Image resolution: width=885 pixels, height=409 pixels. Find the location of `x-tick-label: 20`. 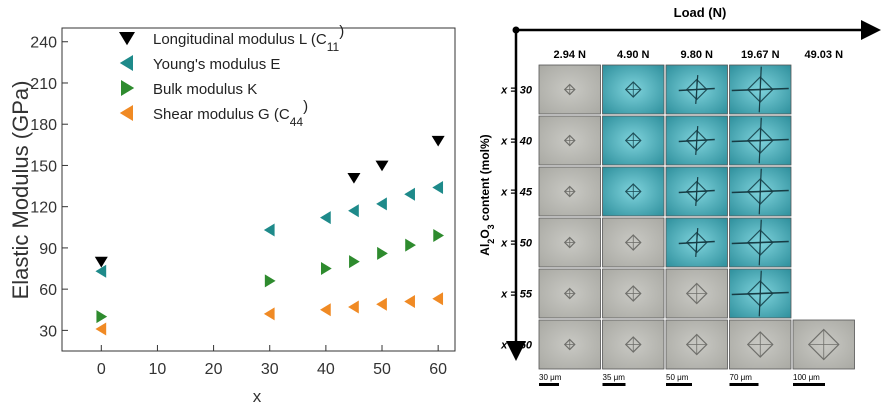

x-tick-label: 20 is located at coordinates (214, 369).